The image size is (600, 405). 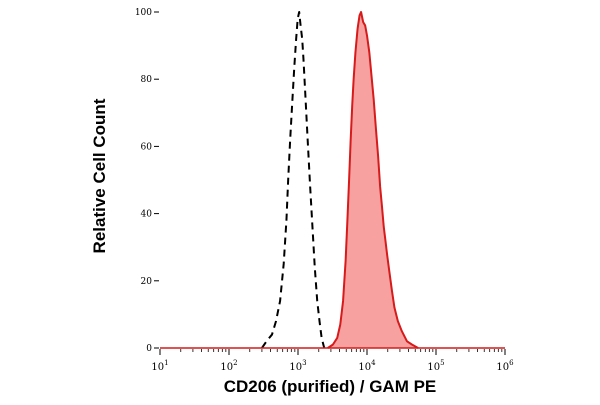 What do you see at coordinates (297, 366) in the screenshot?
I see `x-tick-label: 10³` at bounding box center [297, 366].